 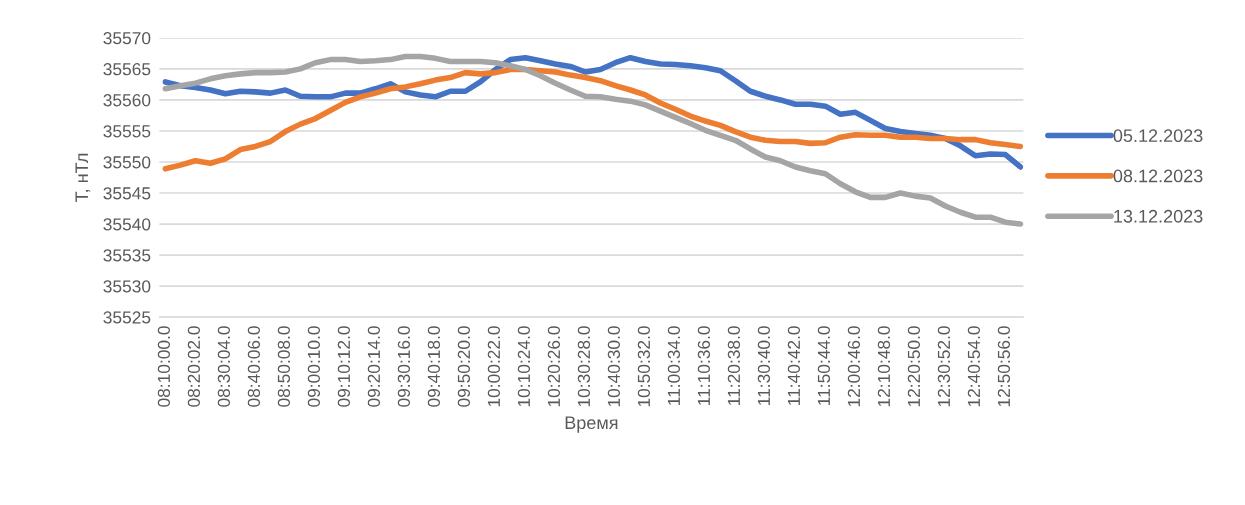 I want to click on x-tick-label: 10:10:24.0, so click(x=524, y=366).